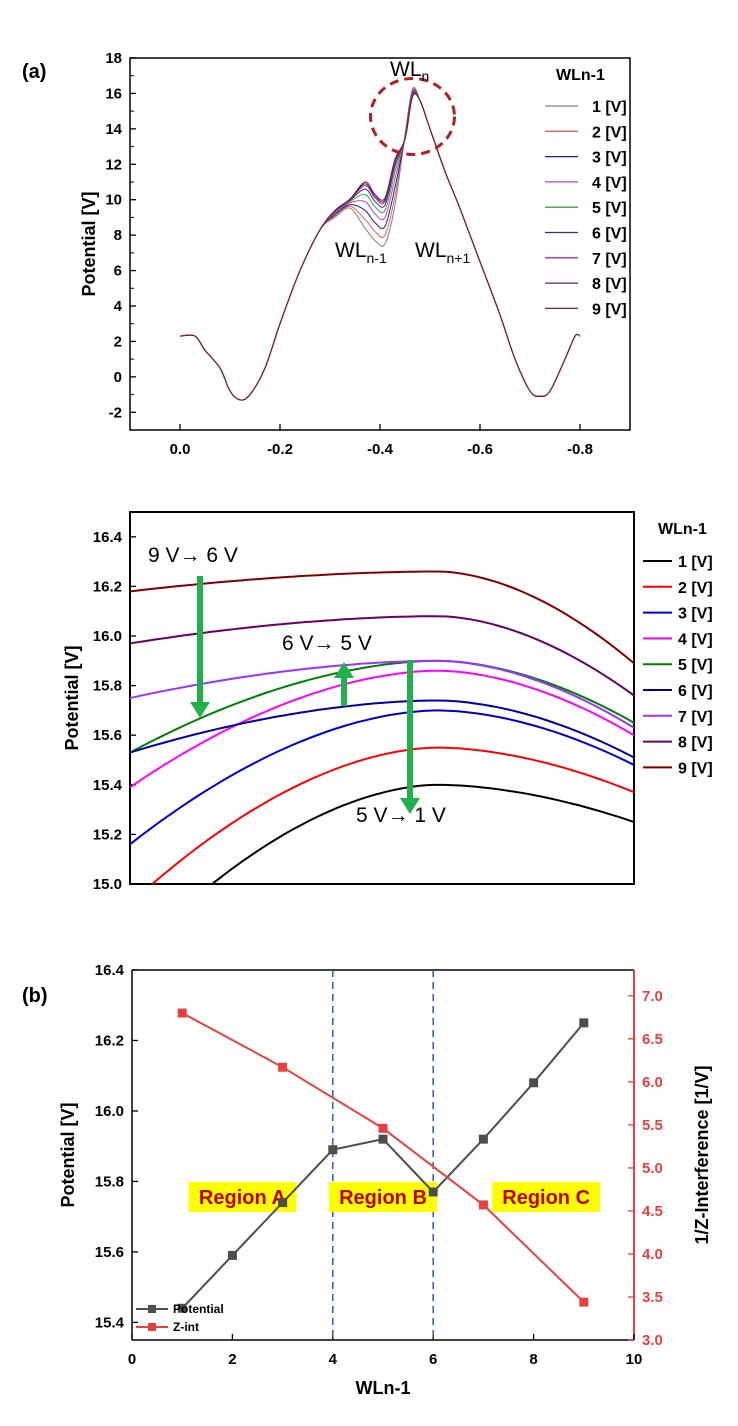 The width and height of the screenshot is (738, 1426). I want to click on annotation-6v-5v: 6 V→ 5 V, so click(327, 643).